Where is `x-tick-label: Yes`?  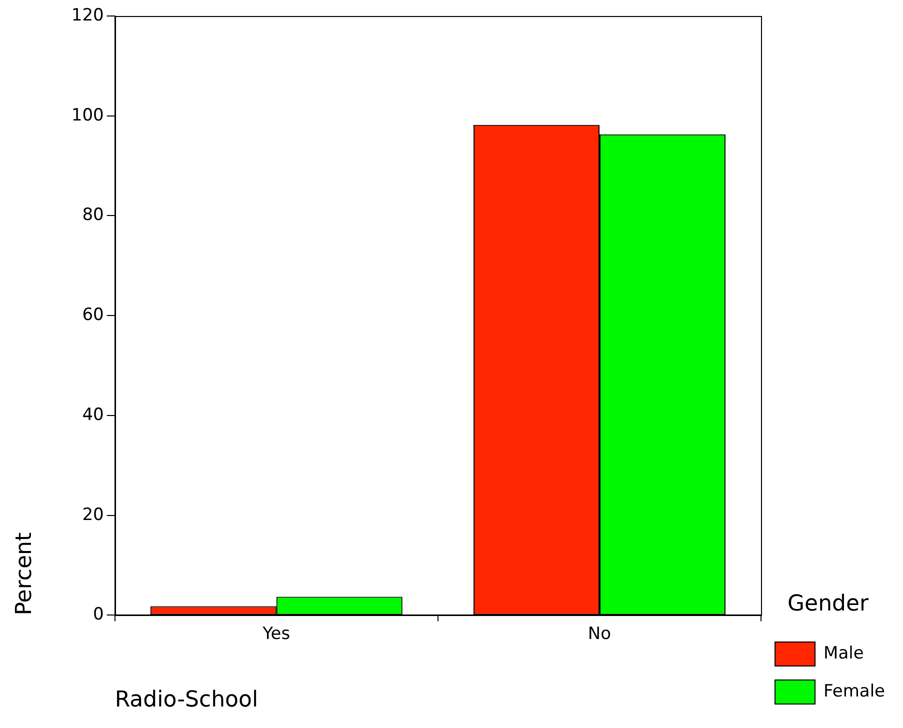
x-tick-label: Yes is located at coordinates (276, 634).